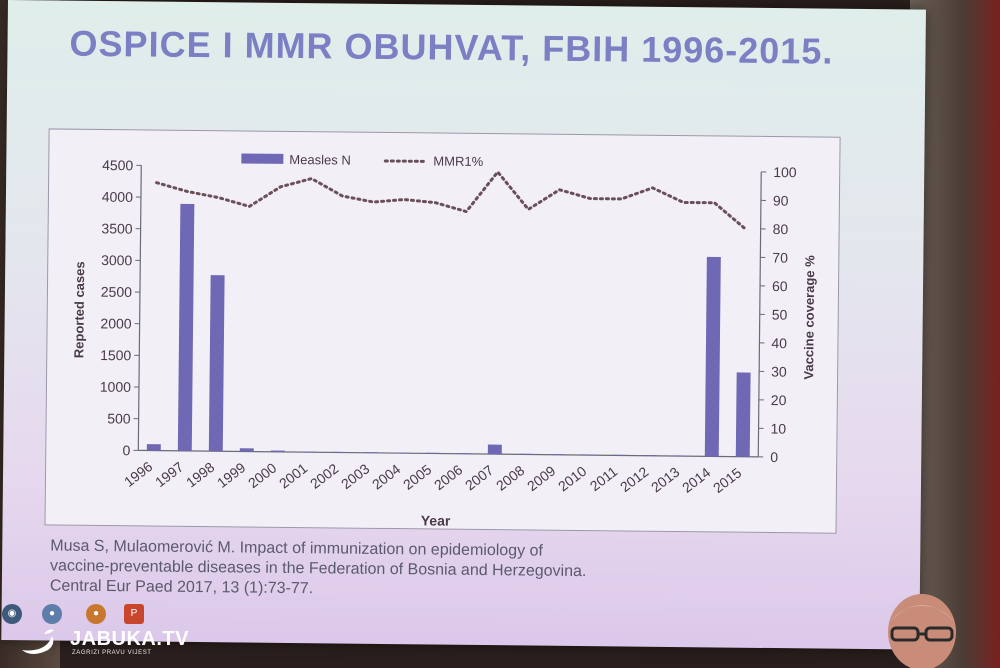 Image resolution: width=1000 pixels, height=668 pixels. Describe the element at coordinates (541, 478) in the screenshot. I see `x-tick-label: 2009` at that location.